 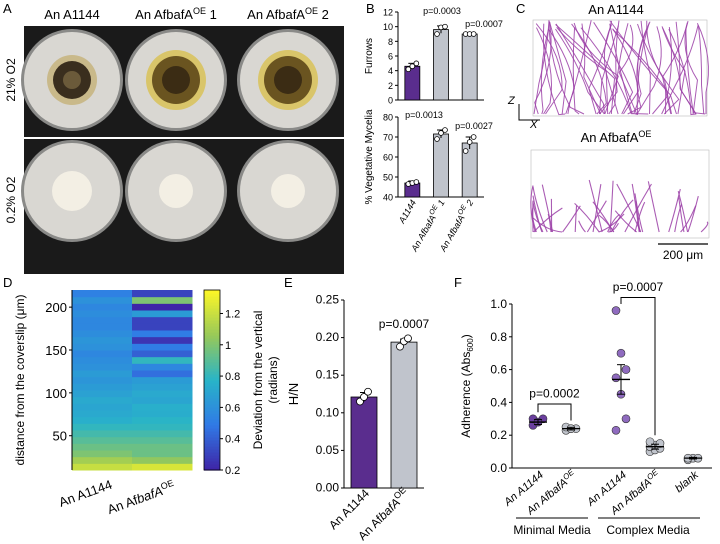 I want to click on e-pvalue: p=0.0007, so click(x=404, y=324).